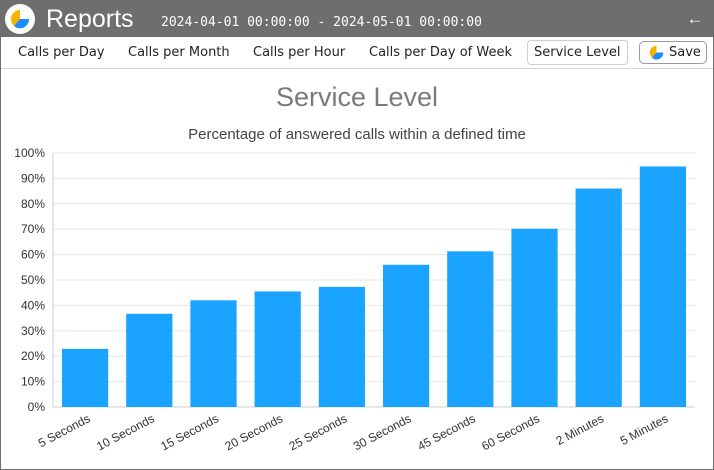  I want to click on x-tick-label: 15 Seconds, so click(189, 432).